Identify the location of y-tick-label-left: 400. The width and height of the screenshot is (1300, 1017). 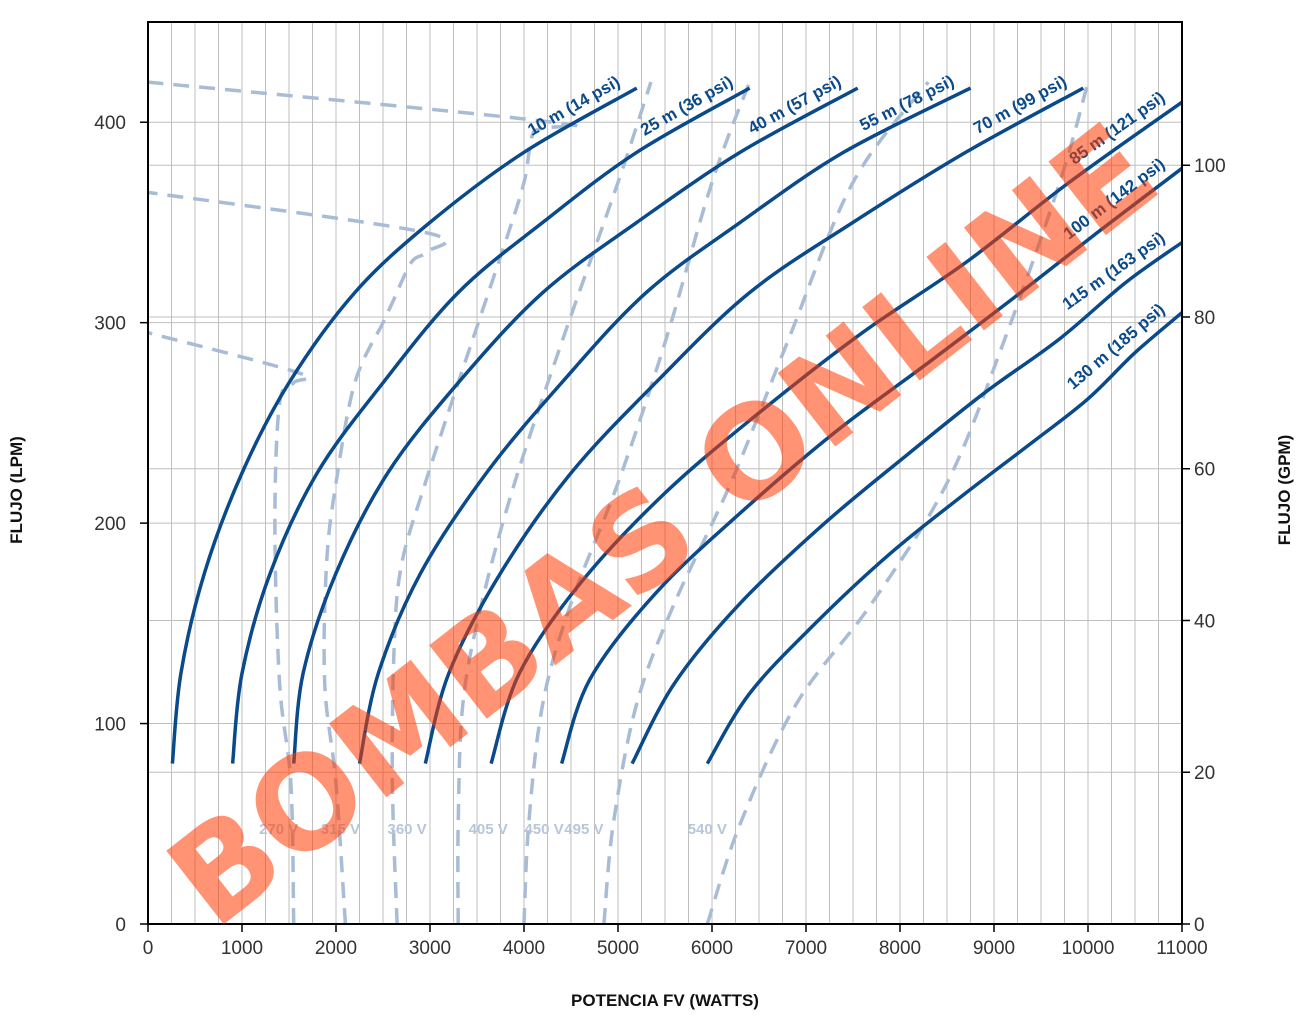
(110, 123).